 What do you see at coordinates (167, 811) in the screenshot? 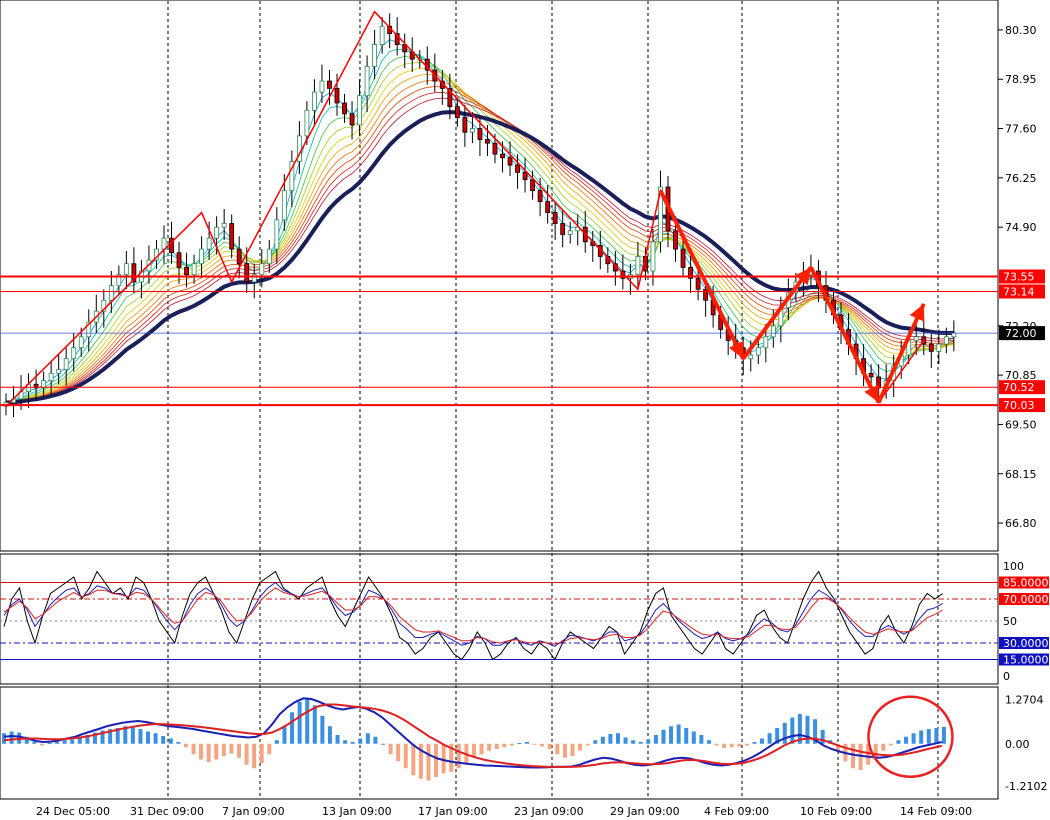
I see `x-tick-label: 31 Dec 09:00` at bounding box center [167, 811].